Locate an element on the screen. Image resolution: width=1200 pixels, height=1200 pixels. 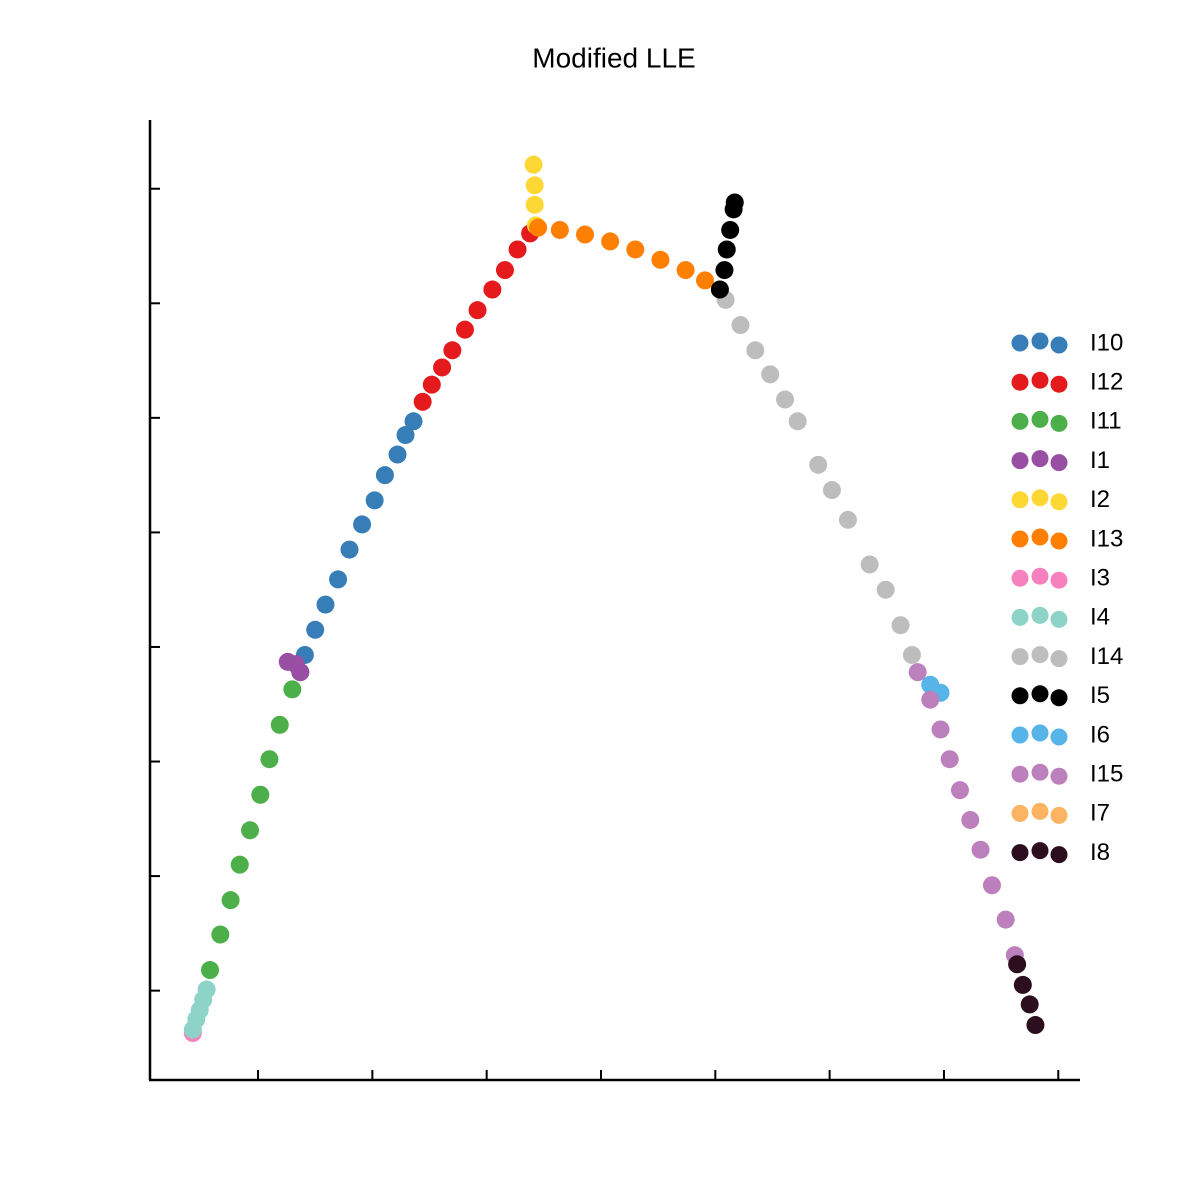
legend-label: I11 is located at coordinates (1106, 421).